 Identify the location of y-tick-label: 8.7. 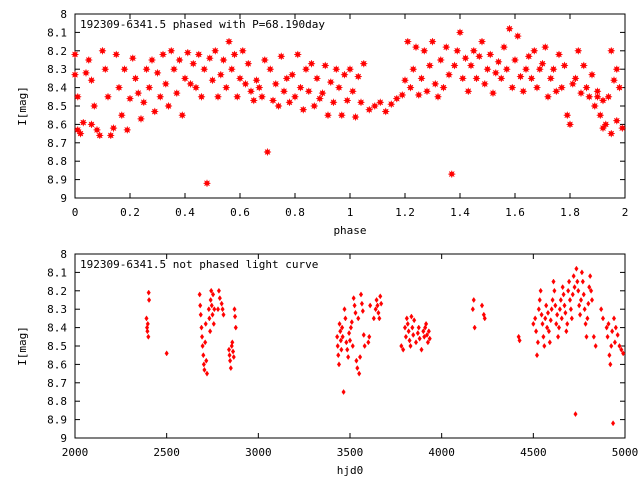
(57, 143).